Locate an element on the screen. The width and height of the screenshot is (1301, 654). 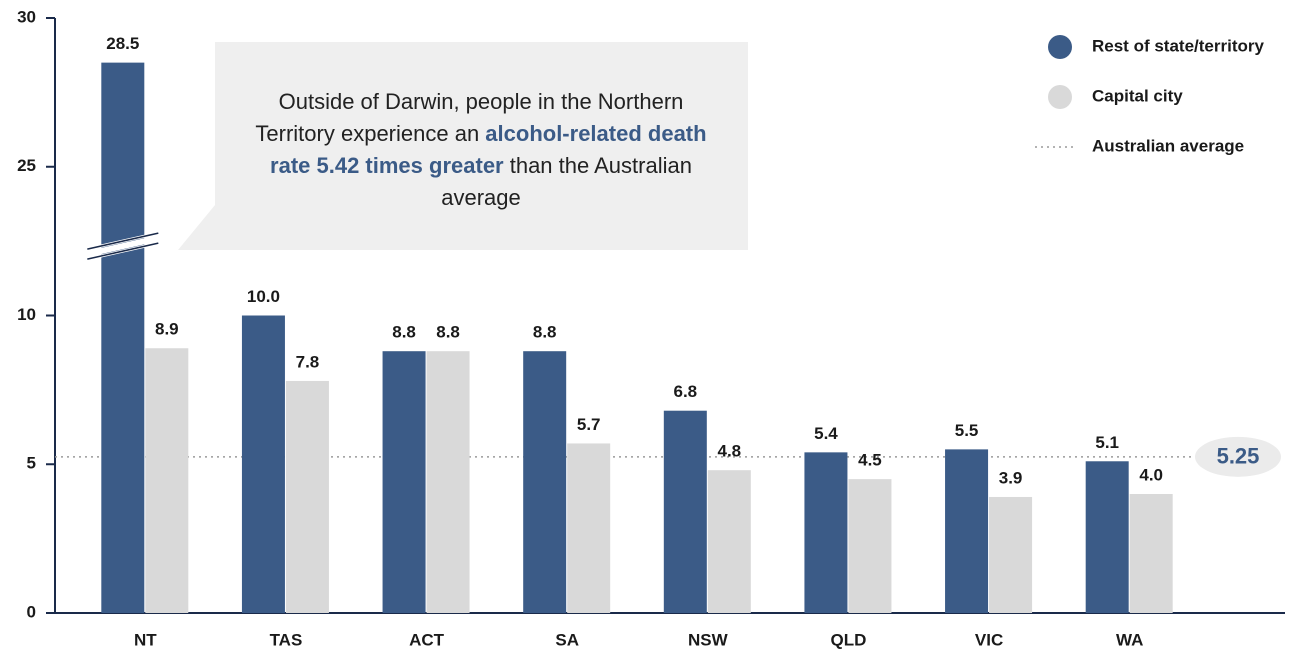
y-tick-label: 0 is located at coordinates (31, 611).